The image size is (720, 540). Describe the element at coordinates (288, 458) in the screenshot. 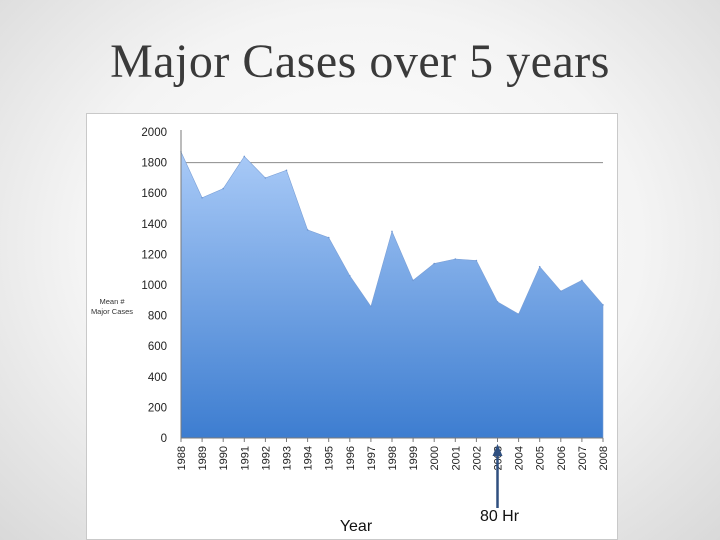

I see `x-tick-label: 1993` at that location.